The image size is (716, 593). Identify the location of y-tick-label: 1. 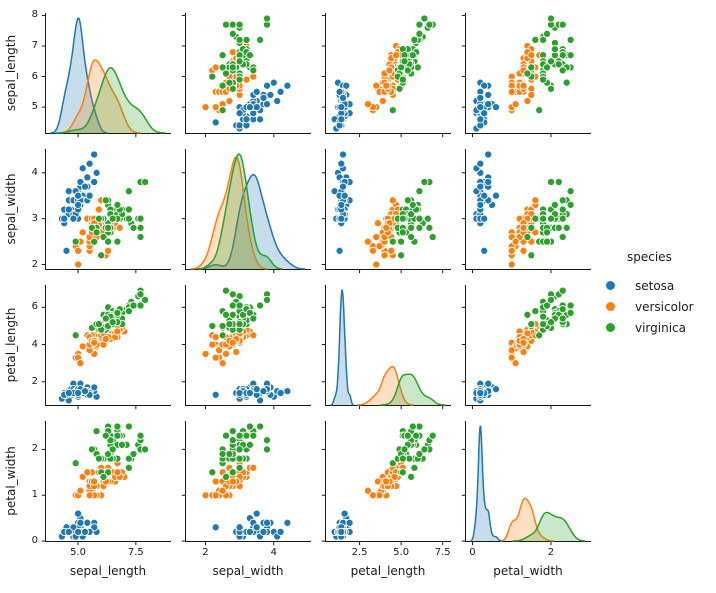
(34, 495).